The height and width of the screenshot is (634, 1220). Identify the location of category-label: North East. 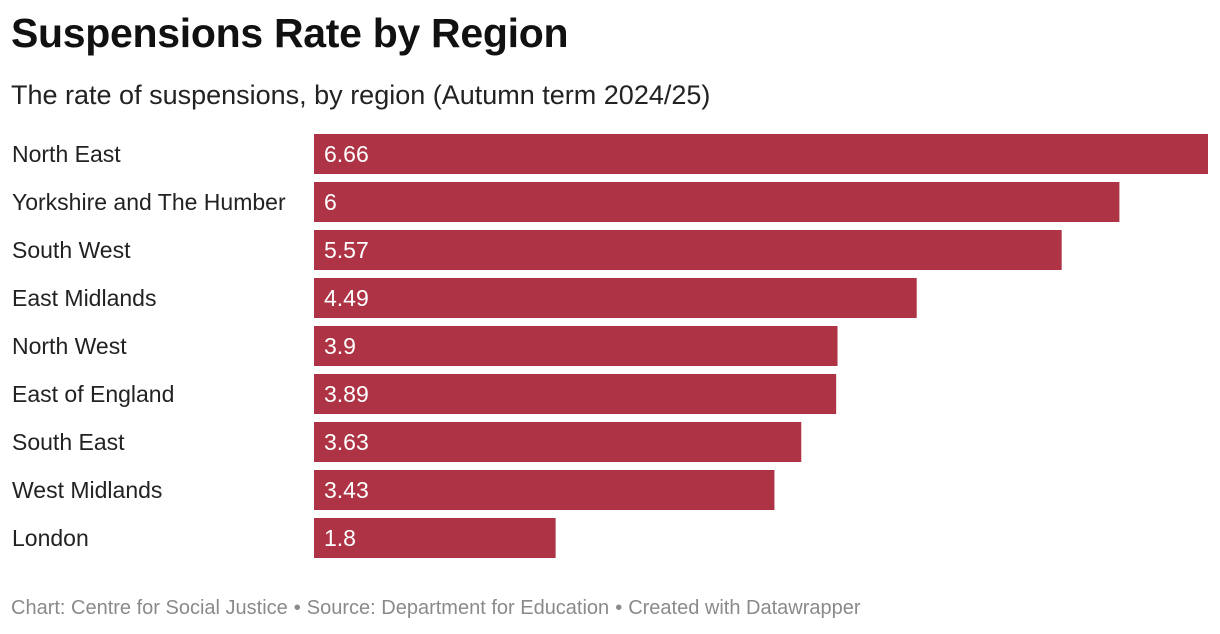
(66, 154).